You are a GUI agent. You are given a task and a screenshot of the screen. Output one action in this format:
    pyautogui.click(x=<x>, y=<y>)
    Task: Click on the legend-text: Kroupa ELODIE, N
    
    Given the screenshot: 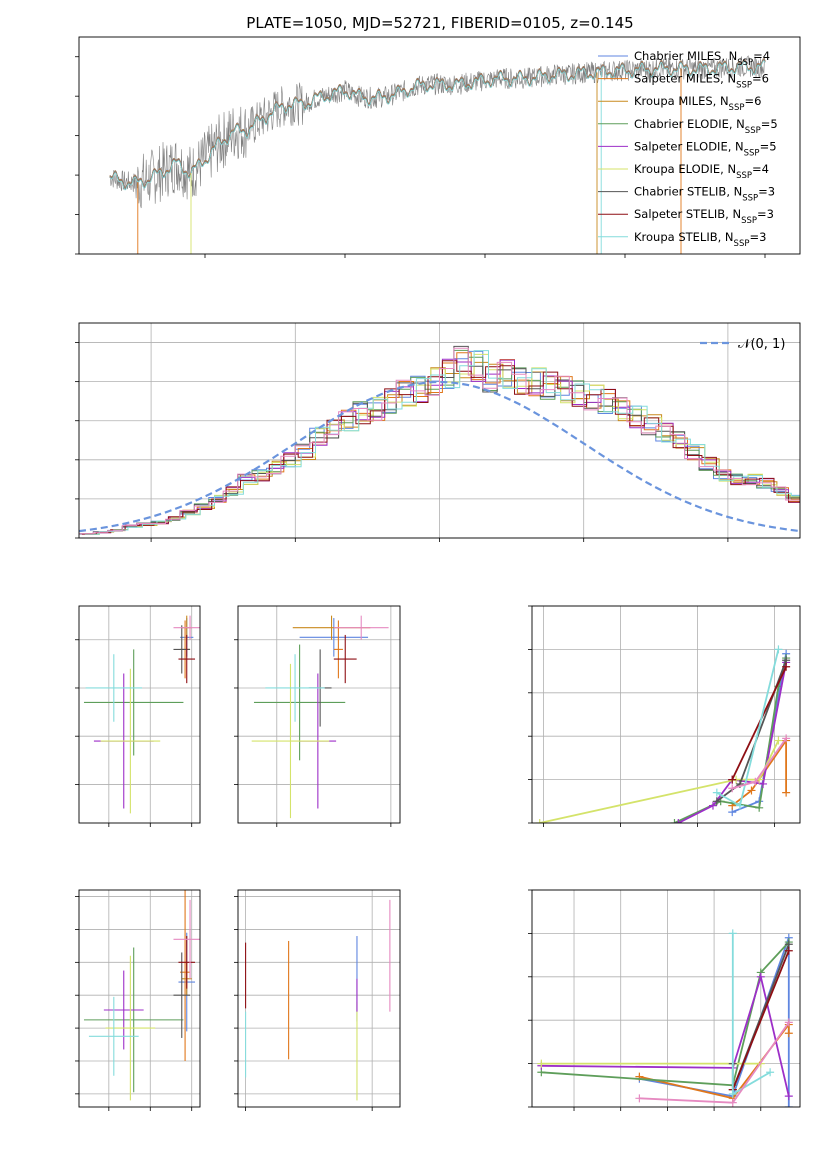 What is the action you would take?
    pyautogui.click(x=685, y=169)
    